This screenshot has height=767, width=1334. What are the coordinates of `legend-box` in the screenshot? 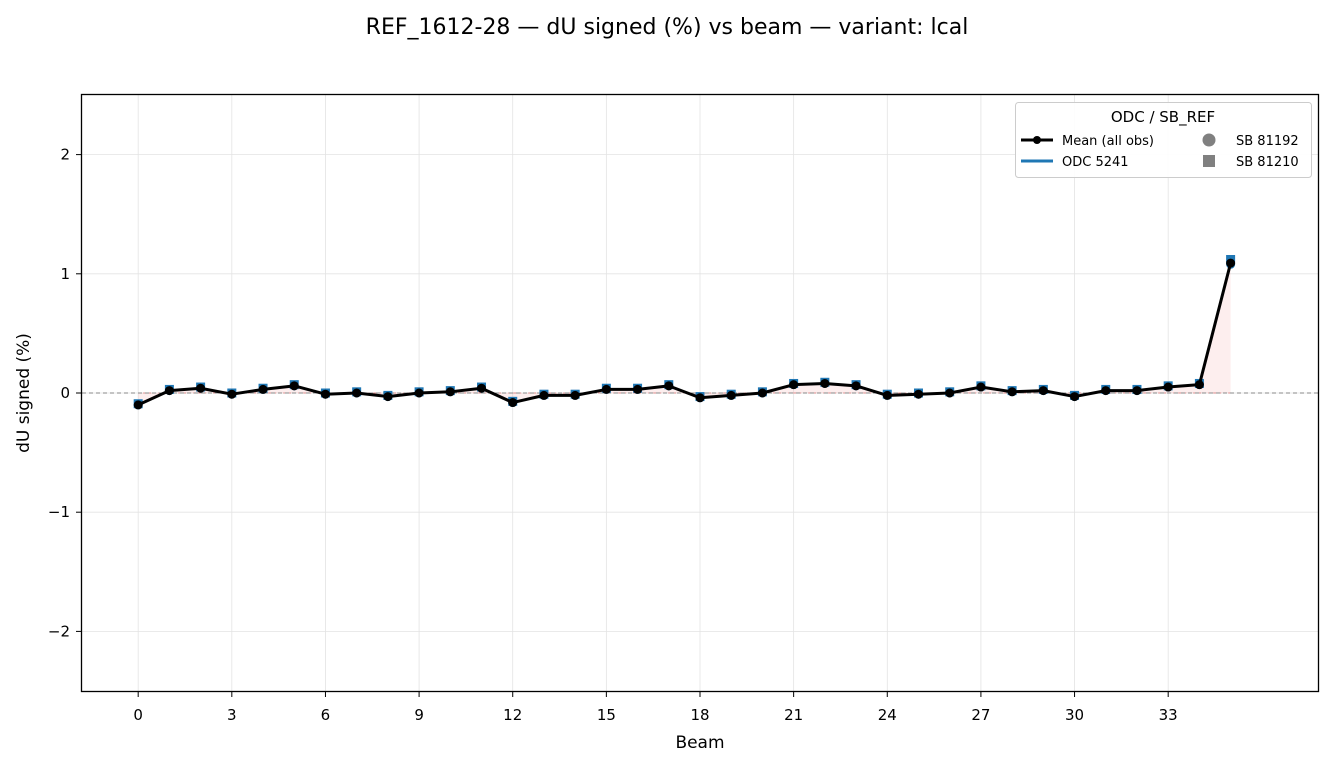 It's located at (1163, 140).